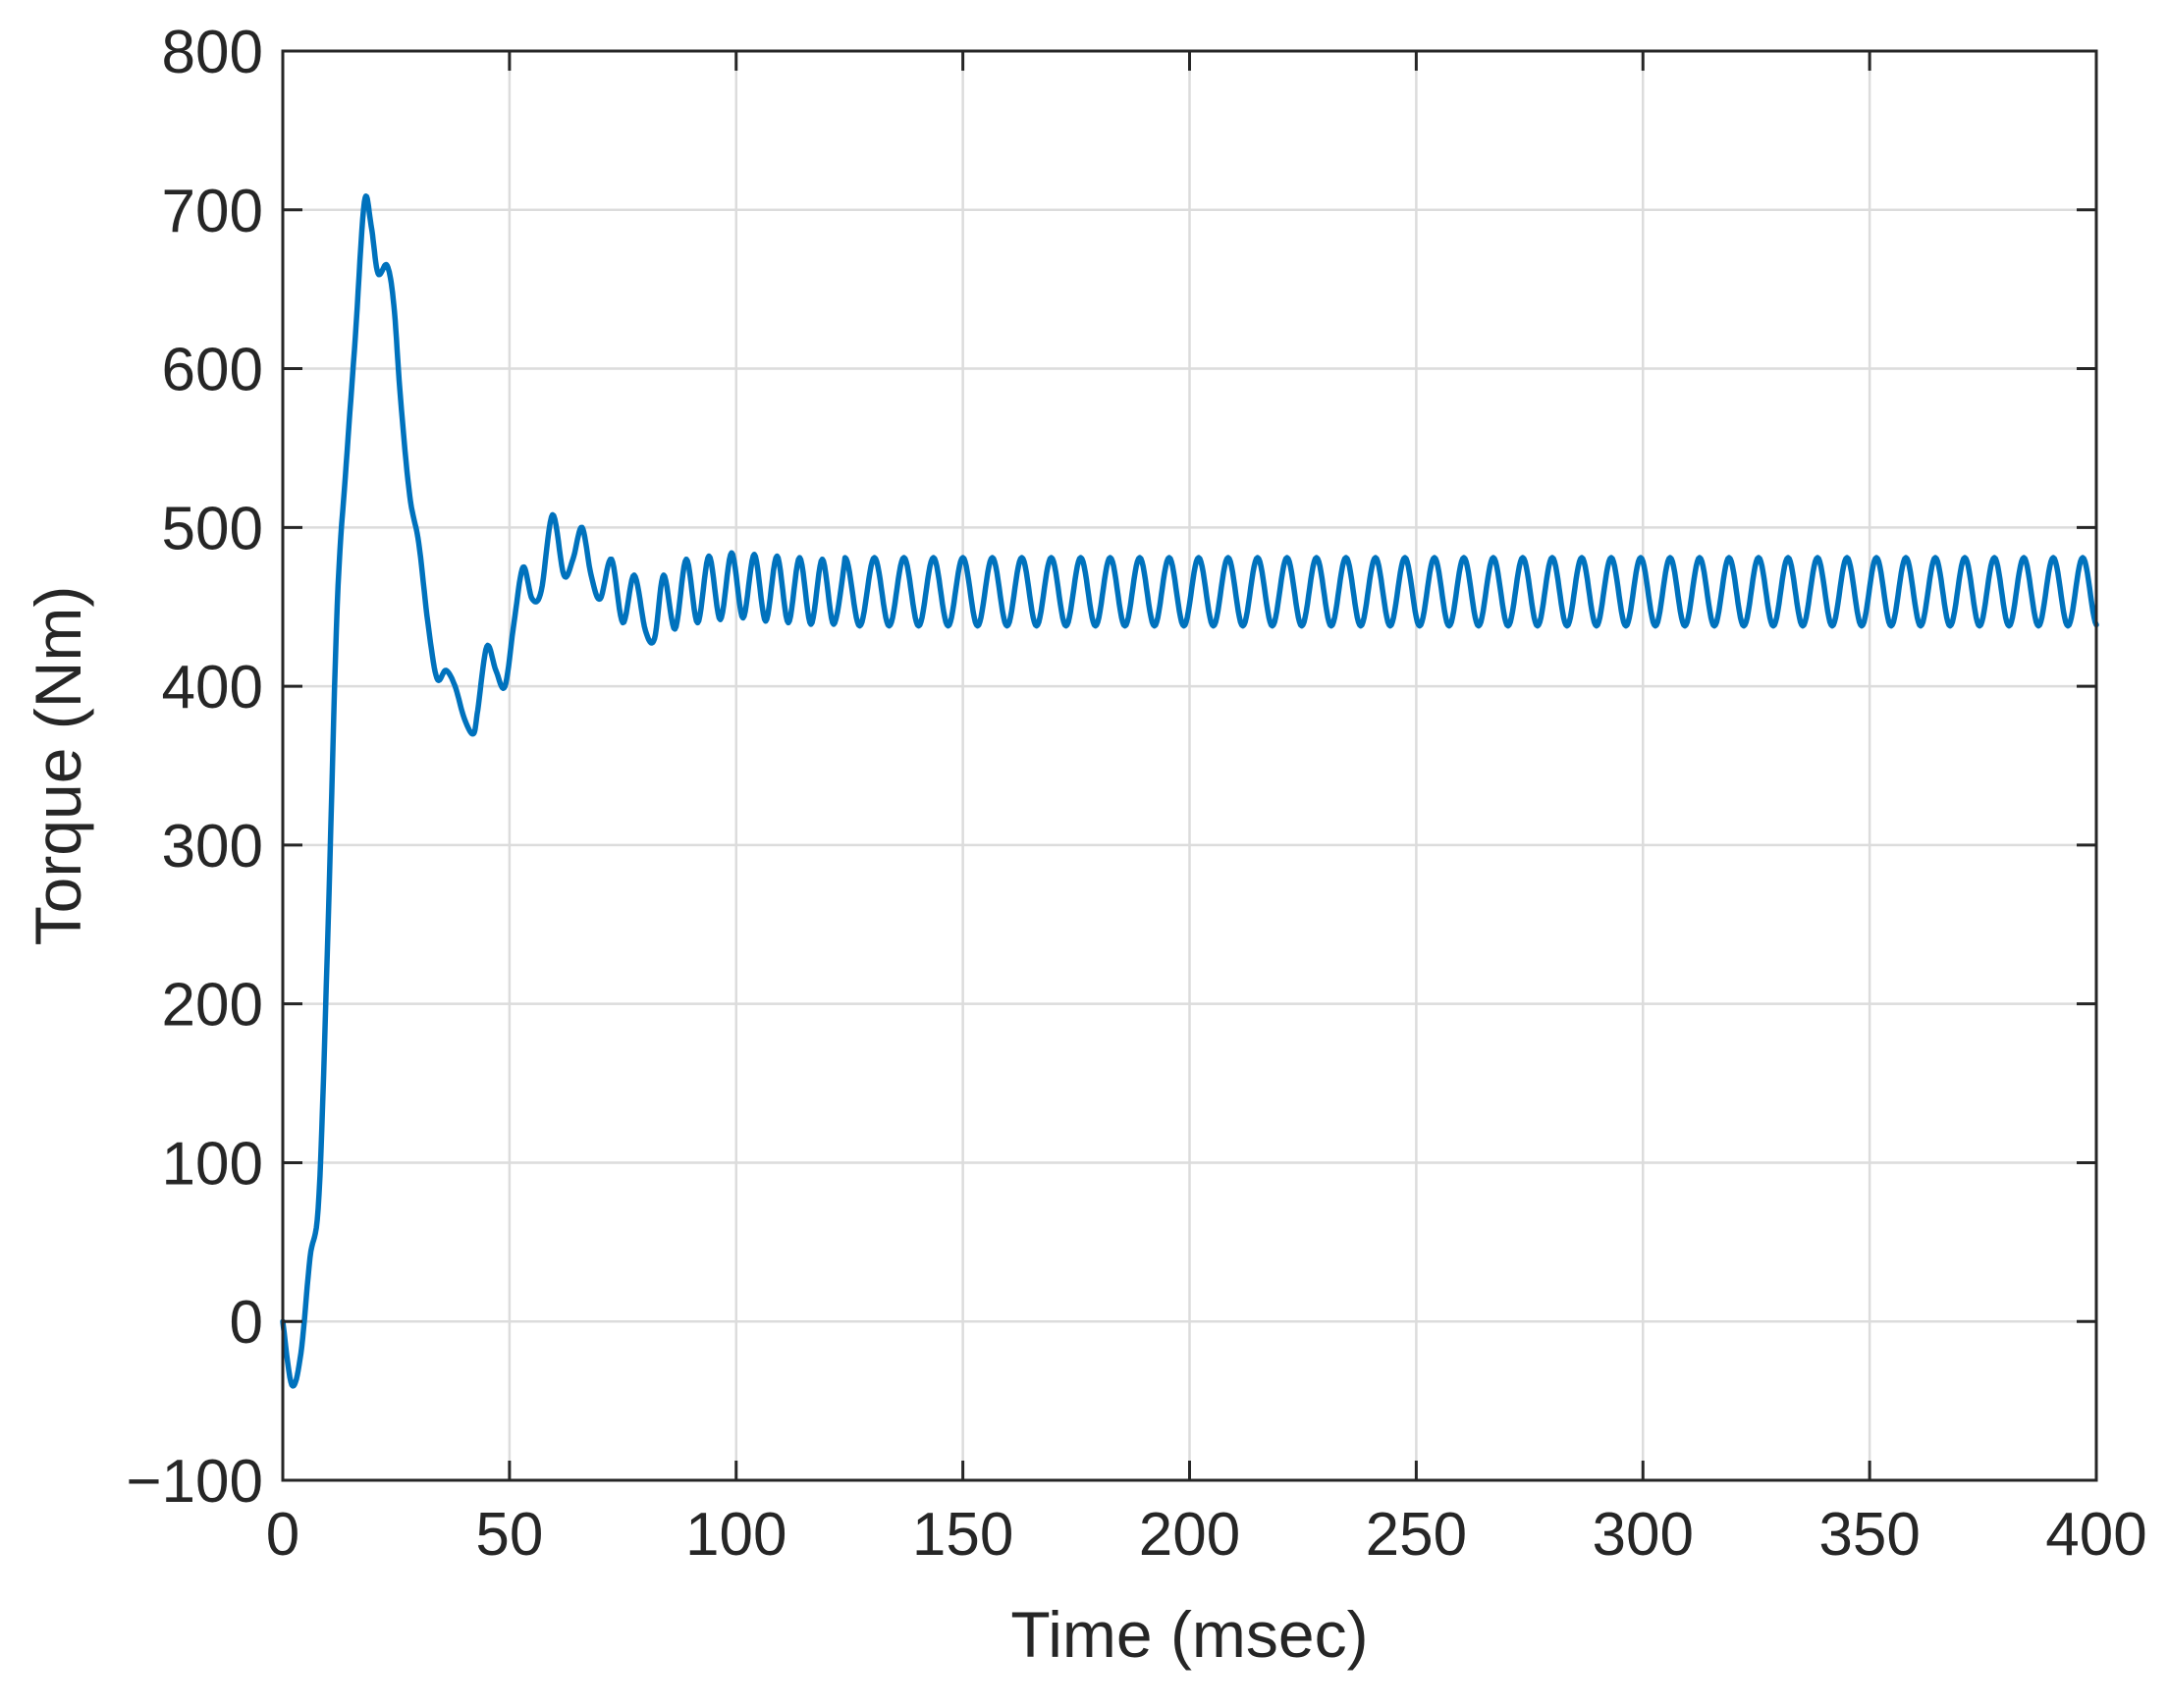 Image resolution: width=2168 pixels, height=1708 pixels. I want to click on y-tick-label: 200, so click(212, 1006).